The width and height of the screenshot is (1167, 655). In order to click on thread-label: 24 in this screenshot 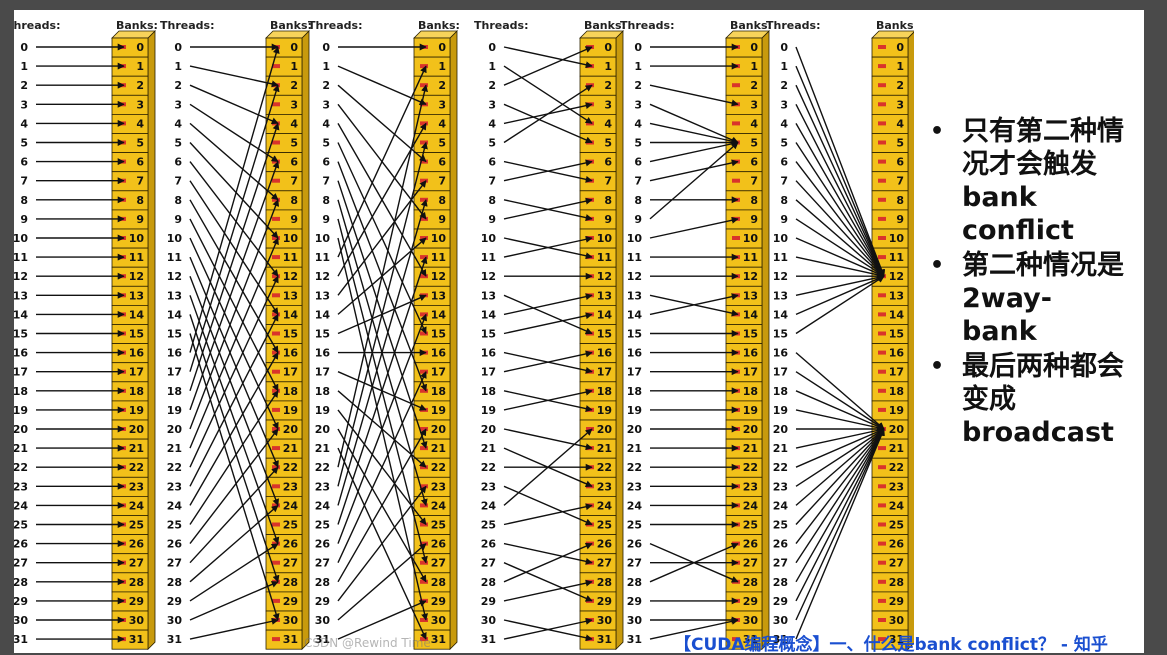, I will do `click(323, 505)`.